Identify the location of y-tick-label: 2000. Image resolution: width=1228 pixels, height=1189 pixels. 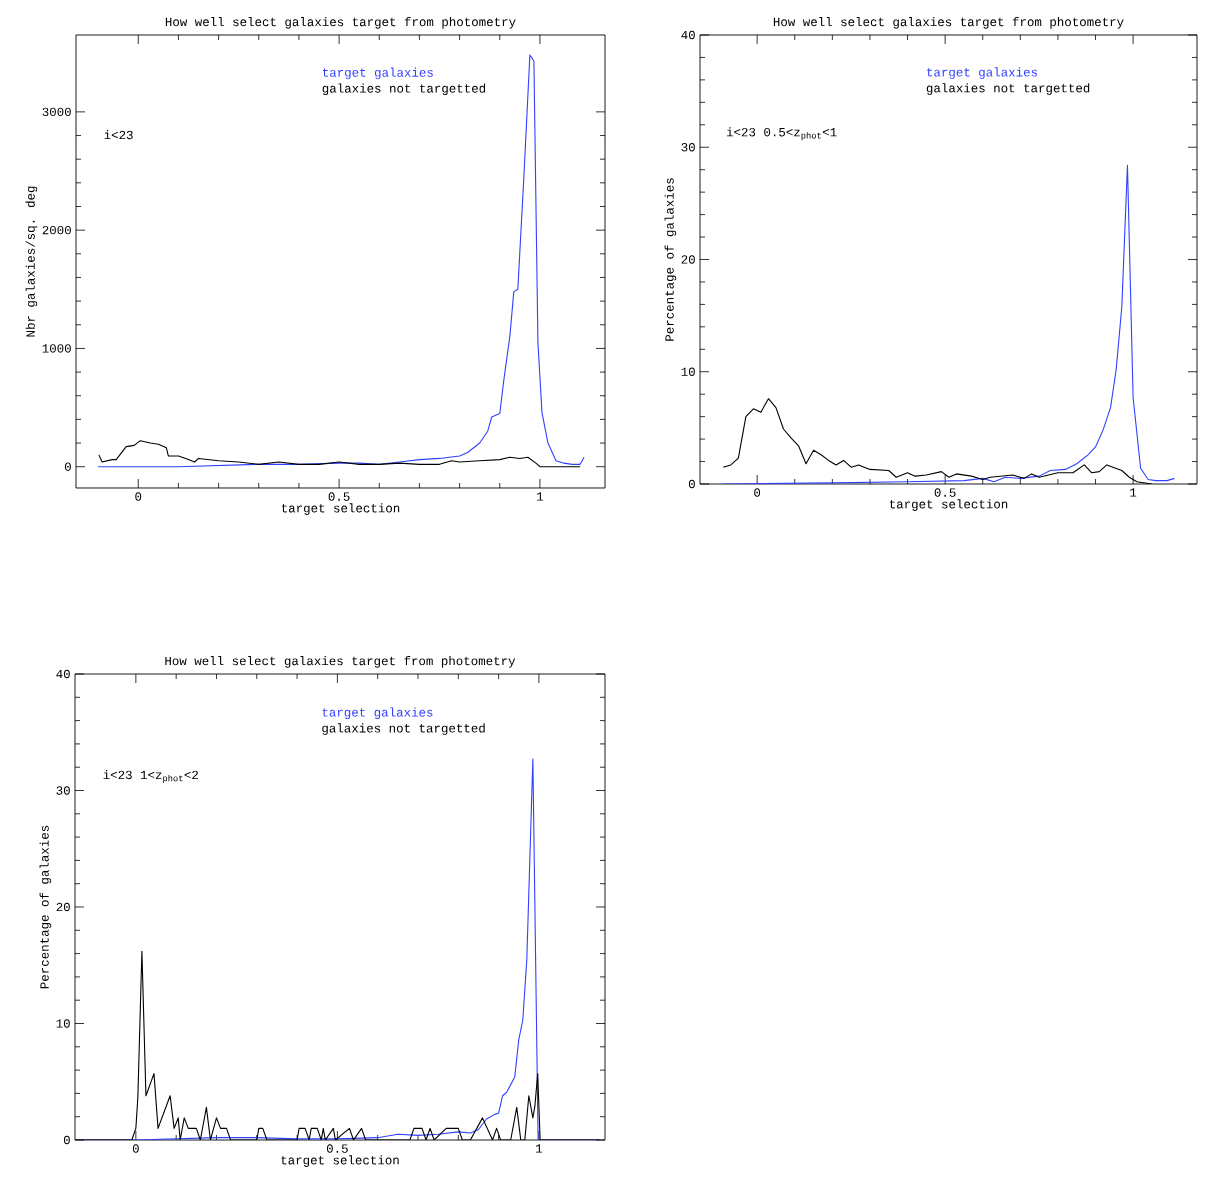
(56, 230).